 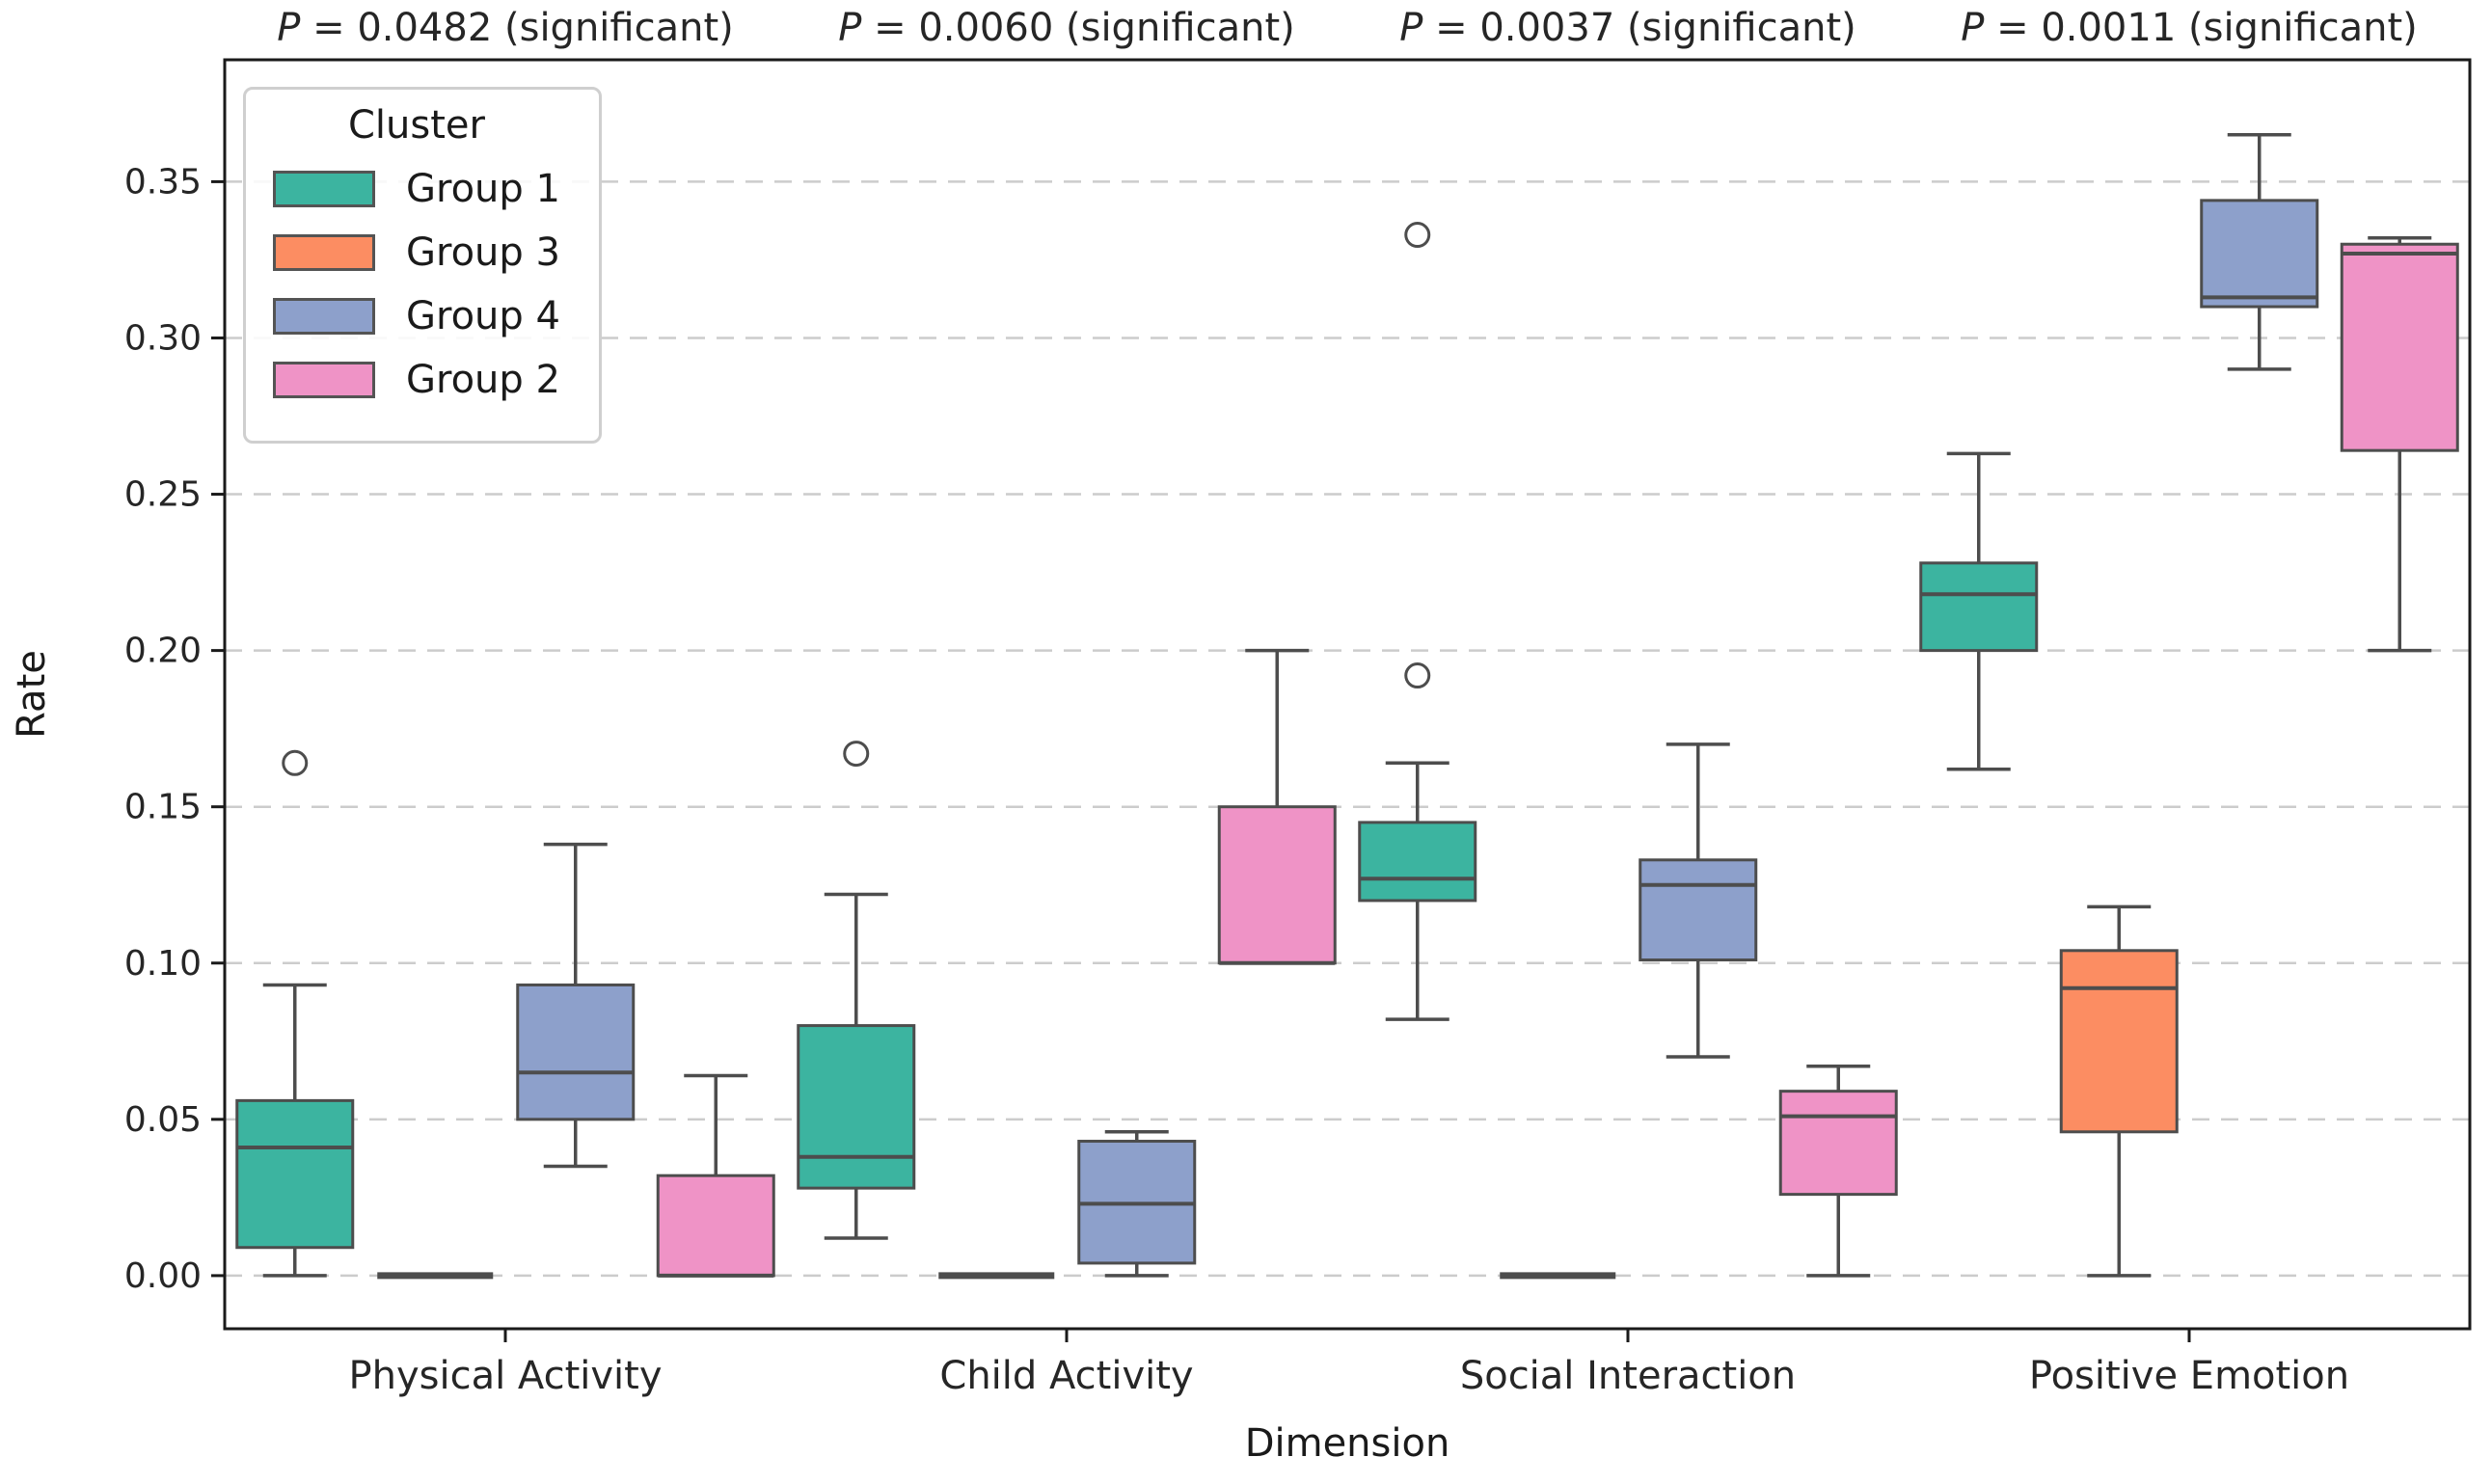 I want to click on legend-item-group-4: Group 4, so click(x=416, y=316).